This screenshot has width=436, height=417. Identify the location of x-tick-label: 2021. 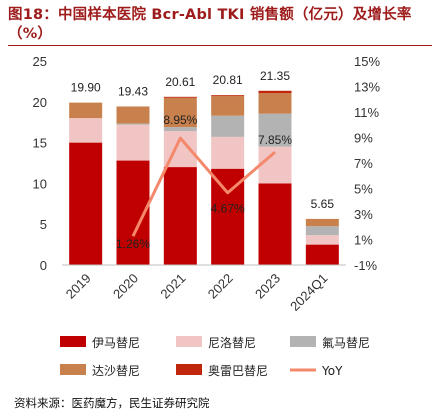
(172, 286).